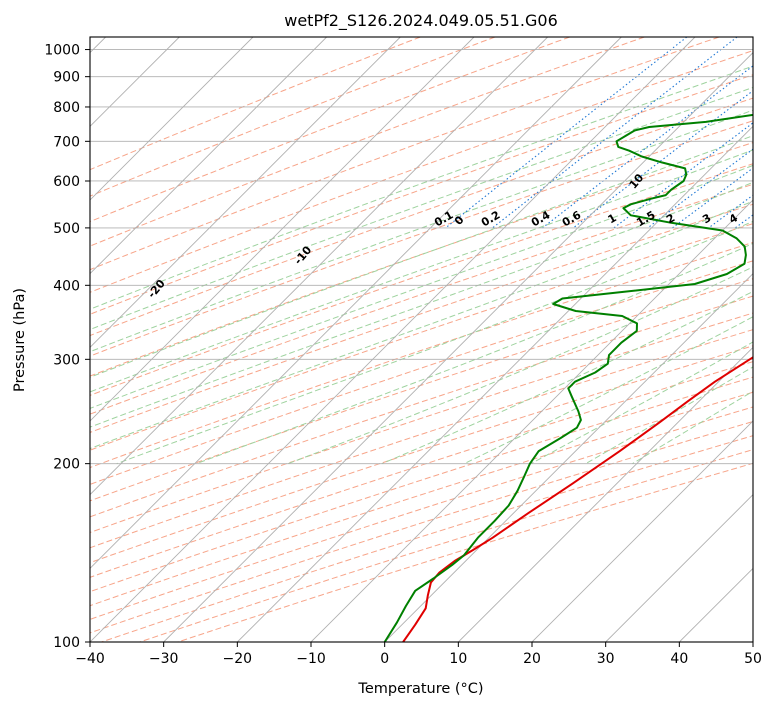 The height and width of the screenshot is (708, 775). What do you see at coordinates (612, 218) in the screenshot?
I see `mixing-ratio-label: 1` at bounding box center [612, 218].